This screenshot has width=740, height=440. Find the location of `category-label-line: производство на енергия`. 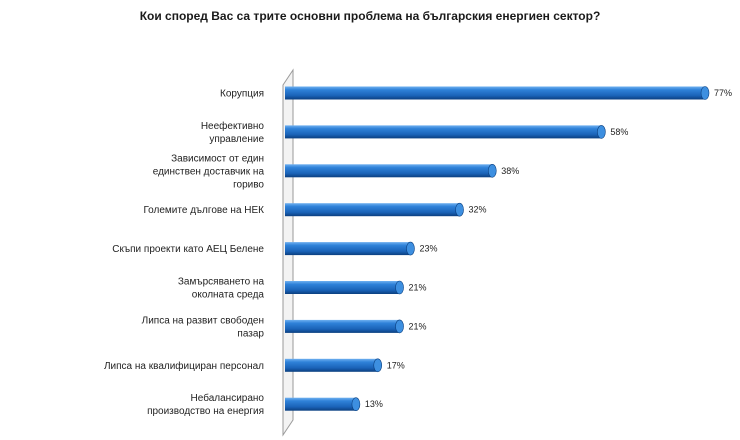

category-label-line: производство на енергия is located at coordinates (205, 411).